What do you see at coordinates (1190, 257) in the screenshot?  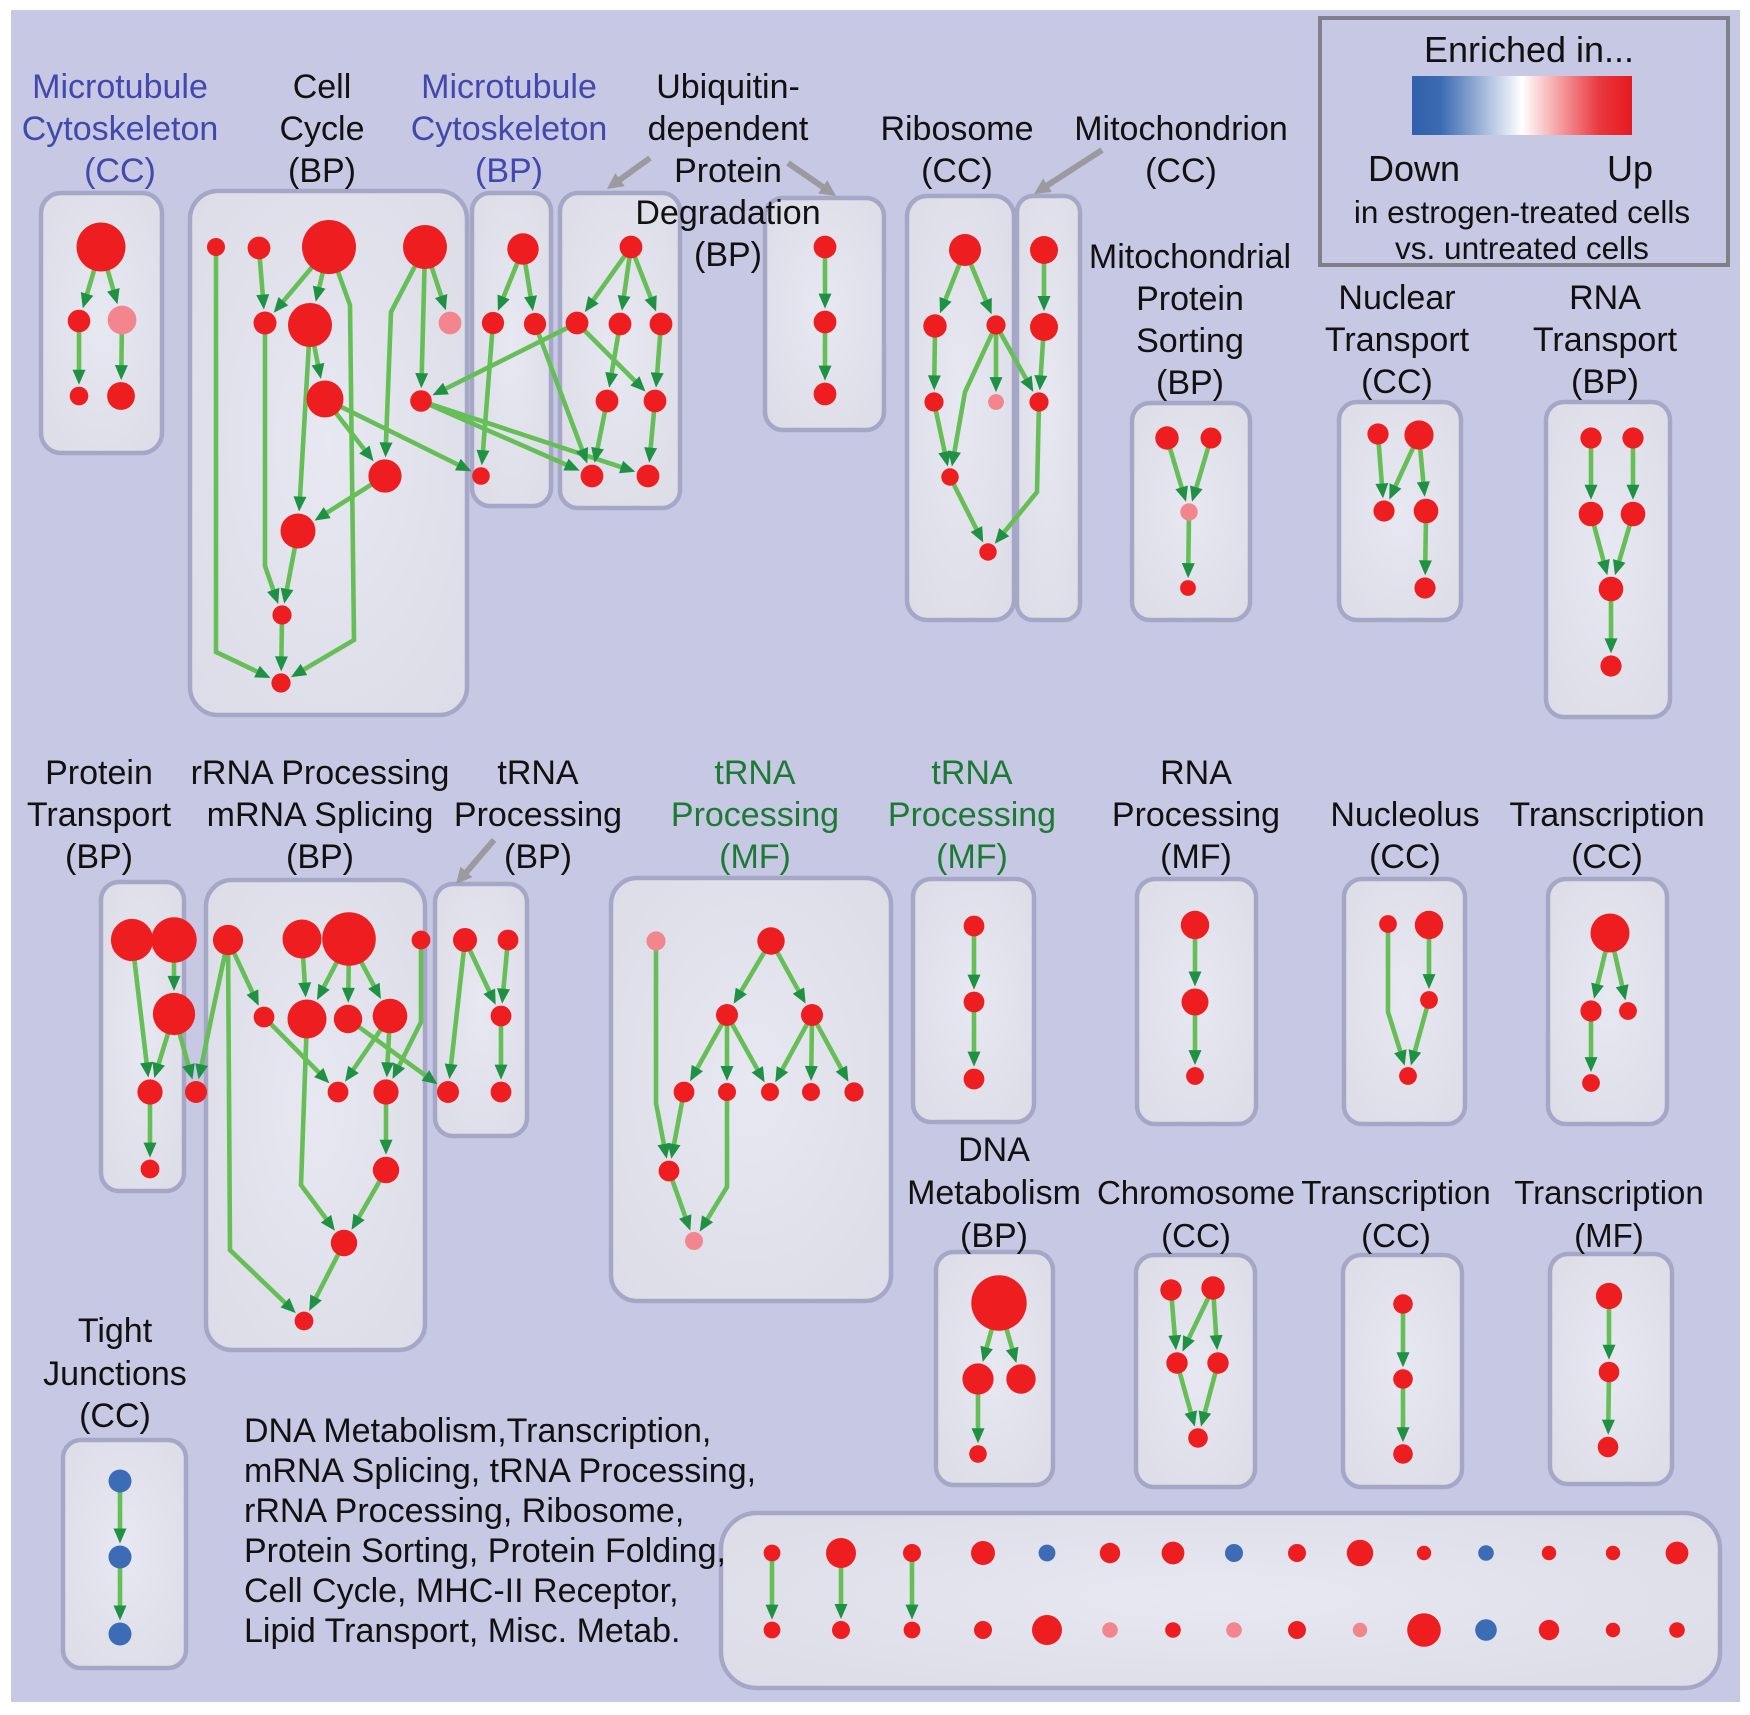 I see `svg-text: Mitochondrial` at bounding box center [1190, 257].